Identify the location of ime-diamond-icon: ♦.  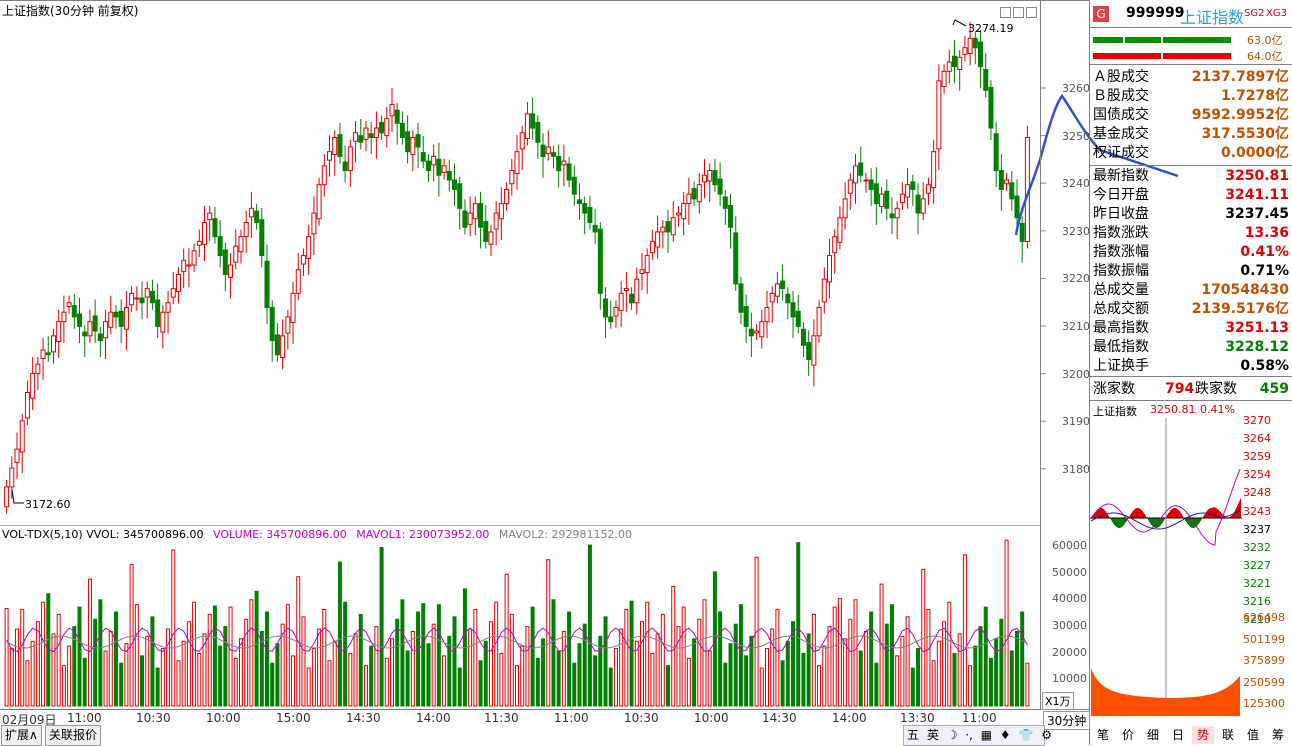
(1005, 735).